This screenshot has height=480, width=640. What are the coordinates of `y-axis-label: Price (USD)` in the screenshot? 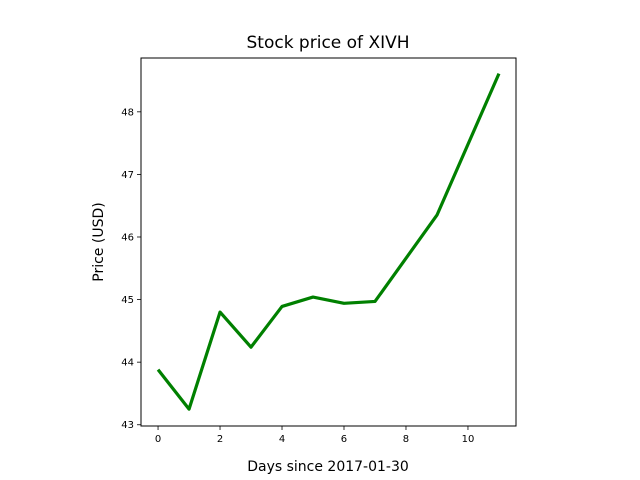 It's located at (99, 241).